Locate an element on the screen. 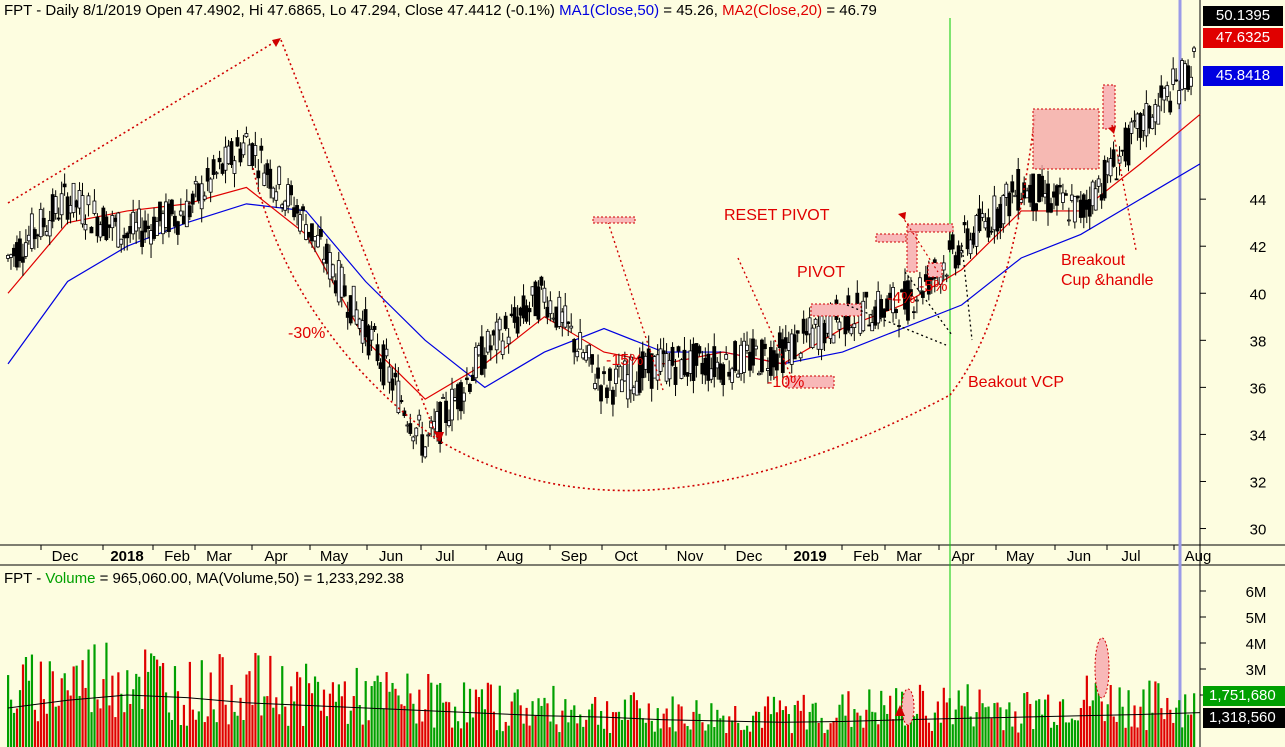  y-tick-label: 32 is located at coordinates (1258, 482).